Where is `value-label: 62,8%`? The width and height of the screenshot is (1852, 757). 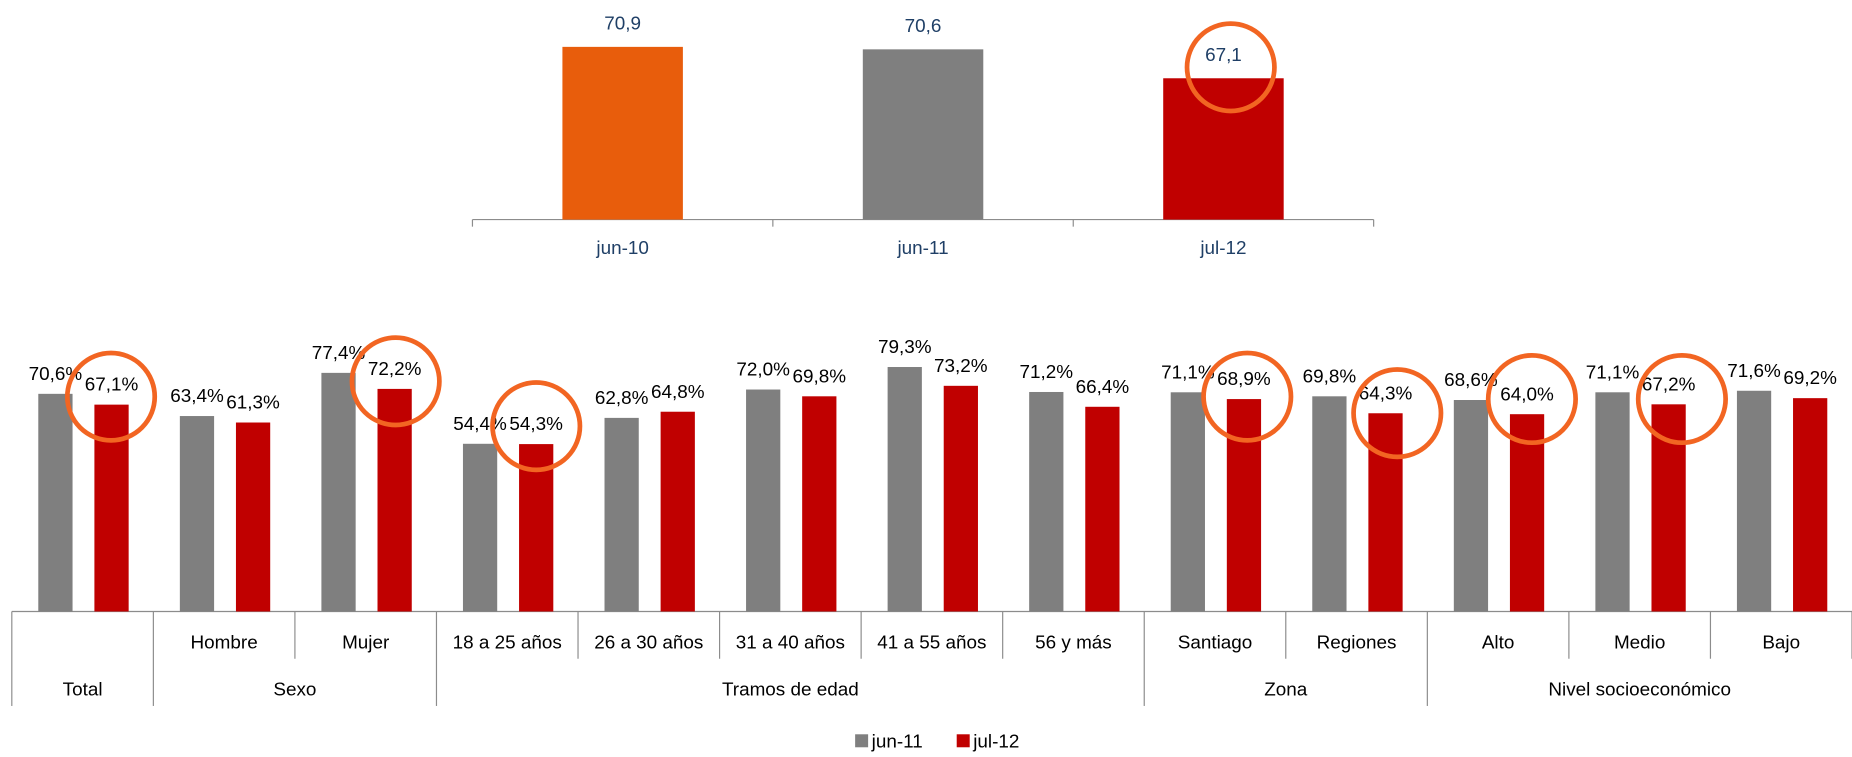
value-label: 62,8% is located at coordinates (622, 398).